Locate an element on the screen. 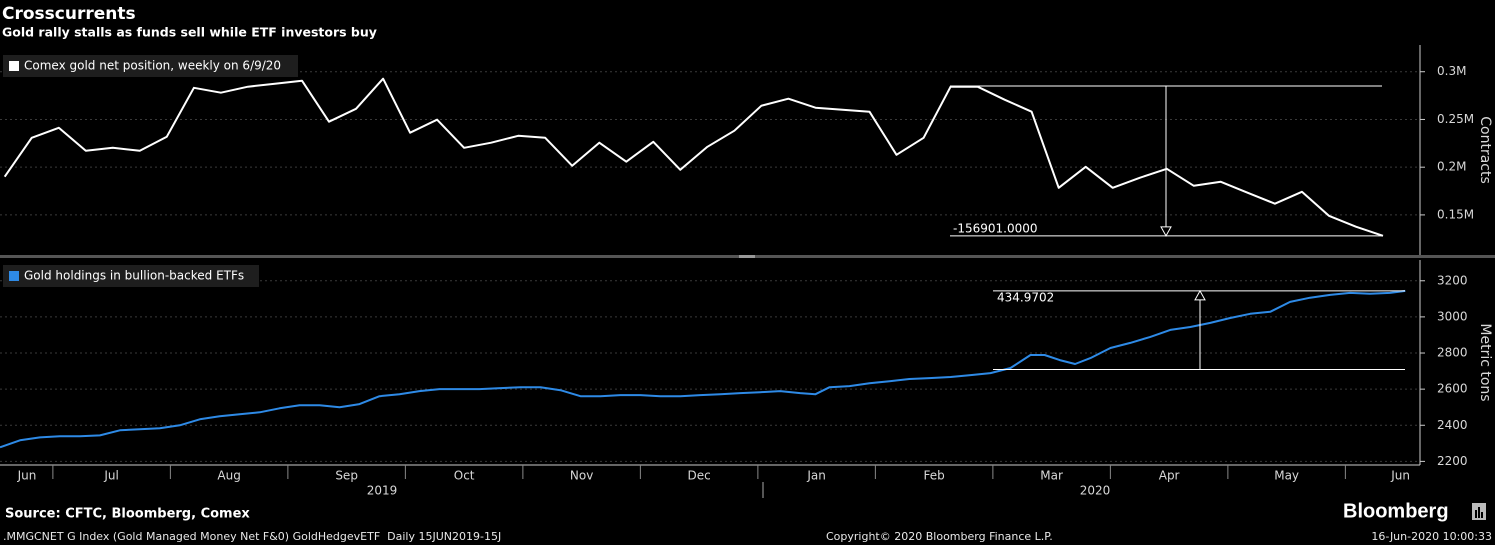  x-tick-label: Sep is located at coordinates (346, 476).